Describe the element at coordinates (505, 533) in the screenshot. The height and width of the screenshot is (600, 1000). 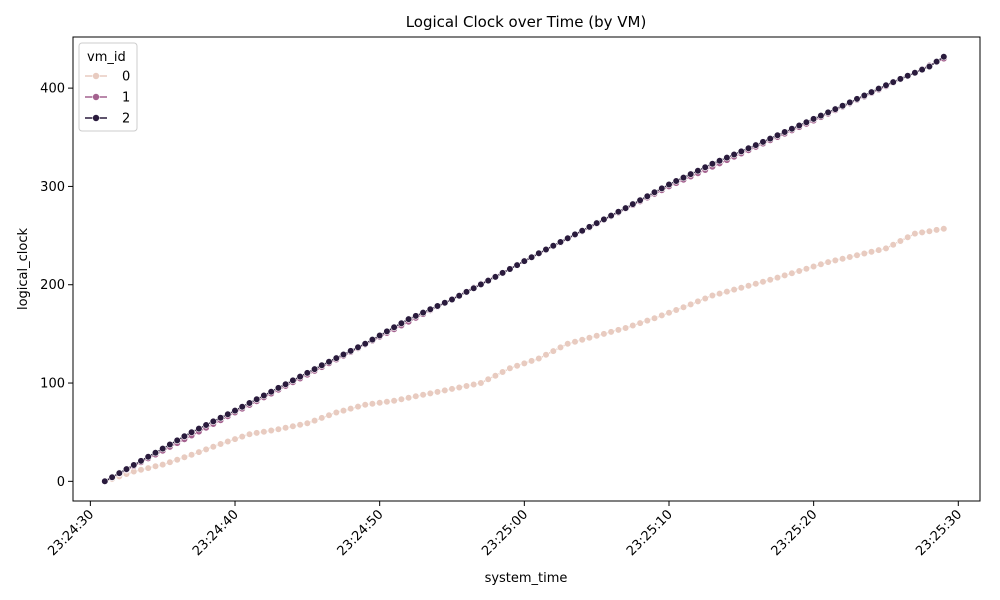
I see `x-tick-label: 23:25:00` at that location.